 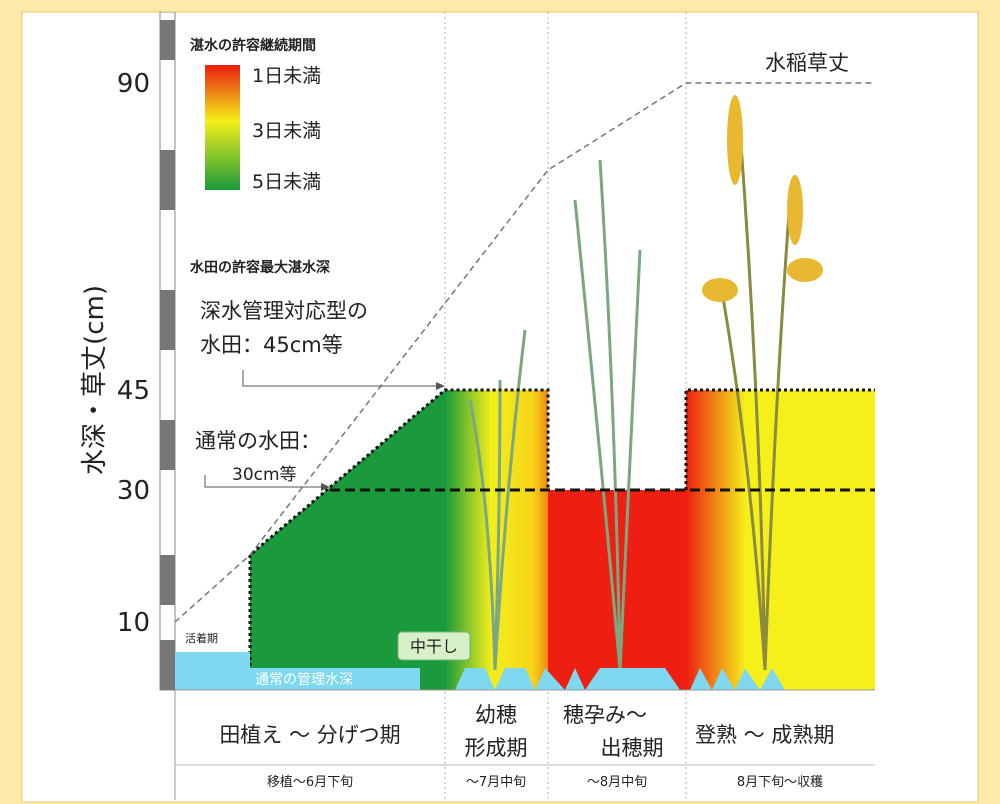 I want to click on rooting-label: 活着期, so click(x=201, y=638).